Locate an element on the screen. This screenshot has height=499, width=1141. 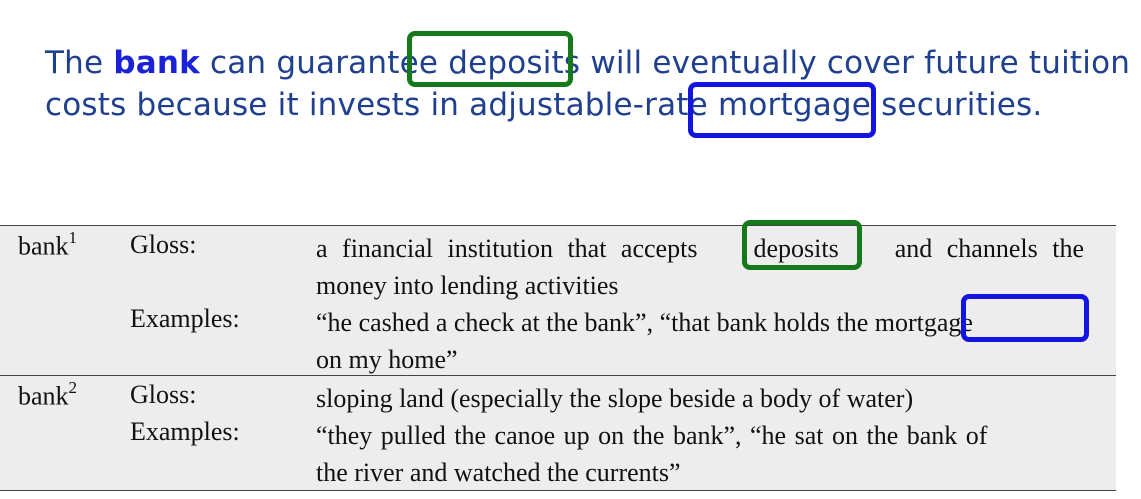
examples-text-part: the river and watched the currents” is located at coordinates (498, 472).